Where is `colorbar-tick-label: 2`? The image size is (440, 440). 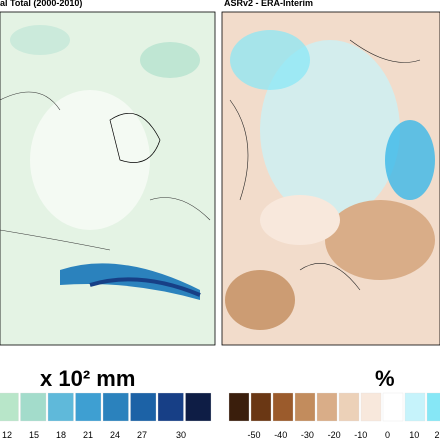 colorbar-tick-label: 2 is located at coordinates (436, 435).